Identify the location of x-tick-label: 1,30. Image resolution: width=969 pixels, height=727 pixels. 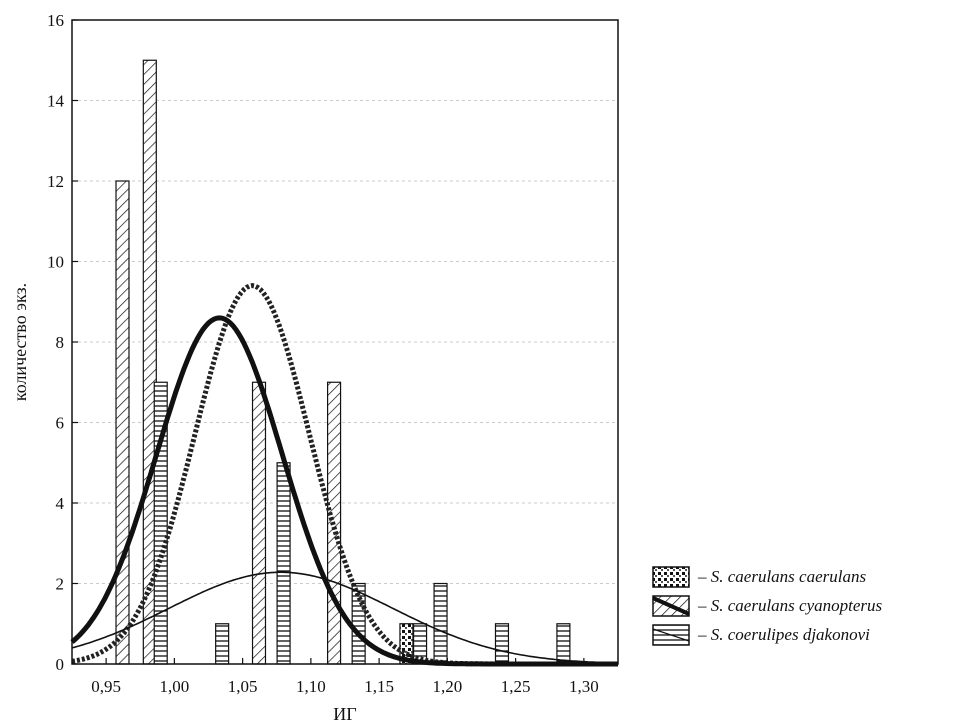
(584, 686).